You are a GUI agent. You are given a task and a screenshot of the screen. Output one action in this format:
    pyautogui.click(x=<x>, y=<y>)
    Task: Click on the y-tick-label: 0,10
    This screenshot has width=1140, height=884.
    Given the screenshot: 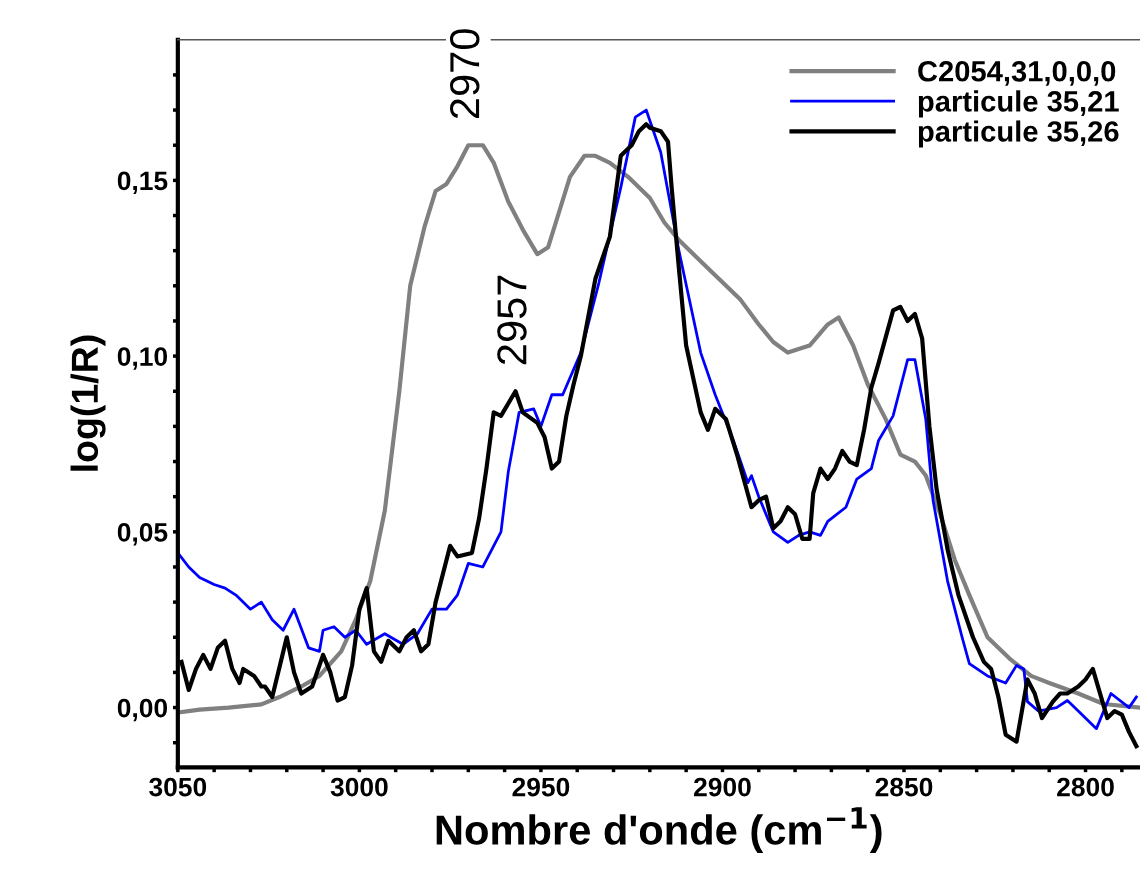 What is the action you would take?
    pyautogui.click(x=142, y=358)
    